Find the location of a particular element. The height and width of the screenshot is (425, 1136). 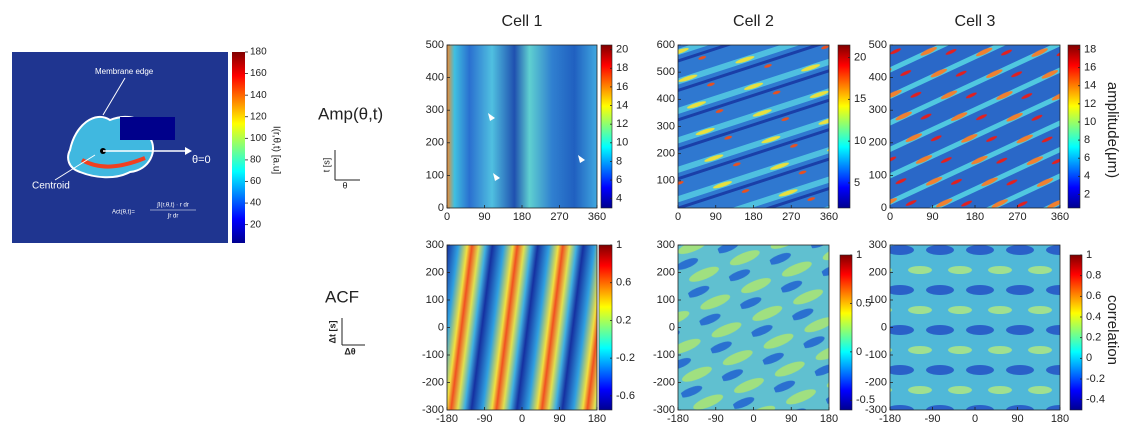

axis-icon-label: t [s] is located at coordinates (326, 165).